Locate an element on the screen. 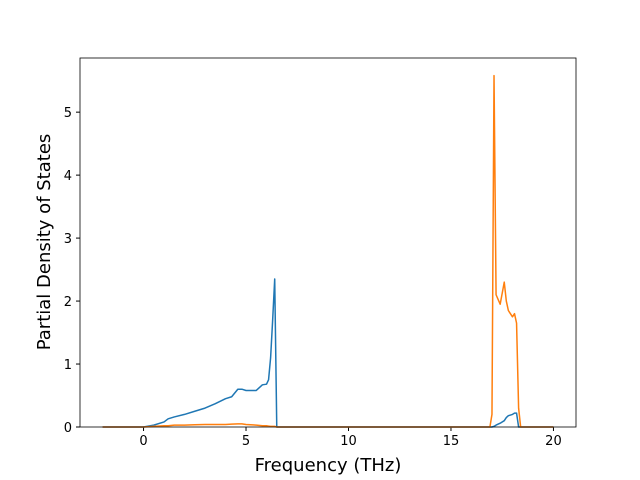 This screenshot has height=480, width=640. x-tick-label: 20 is located at coordinates (553, 441).